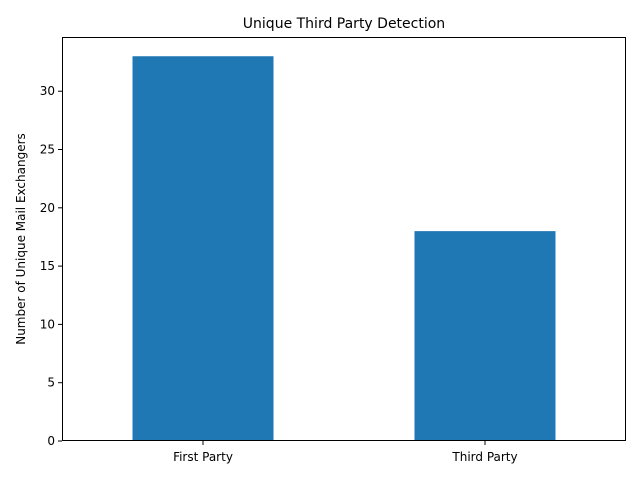 The width and height of the screenshot is (640, 484). What do you see at coordinates (47, 324) in the screenshot?
I see `y-tick-label: 10` at bounding box center [47, 324].